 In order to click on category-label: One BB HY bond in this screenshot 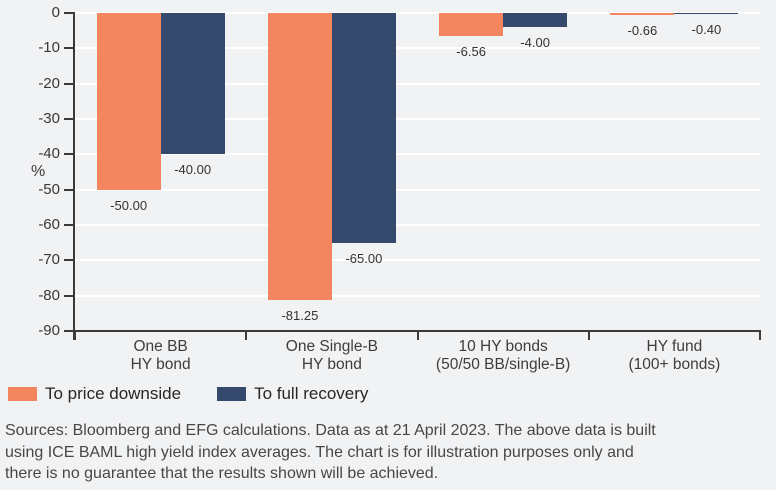, I will do `click(161, 356)`.